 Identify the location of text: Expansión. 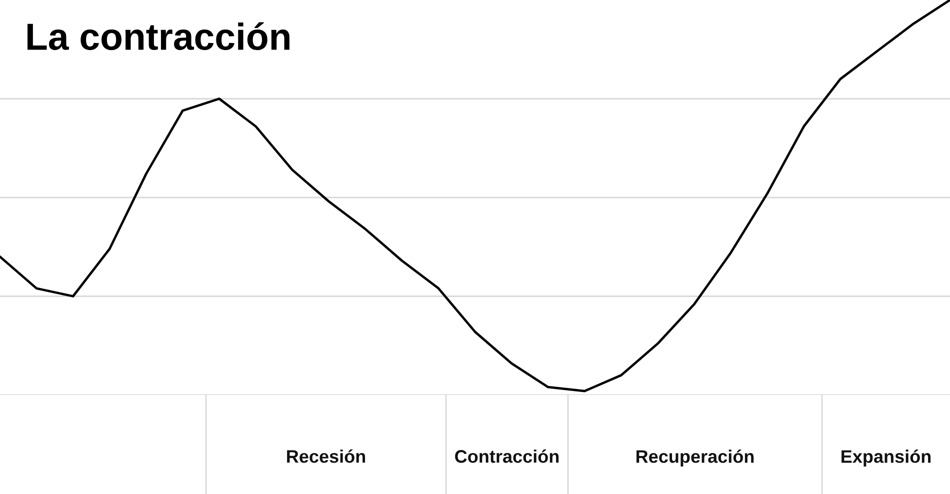
(886, 458).